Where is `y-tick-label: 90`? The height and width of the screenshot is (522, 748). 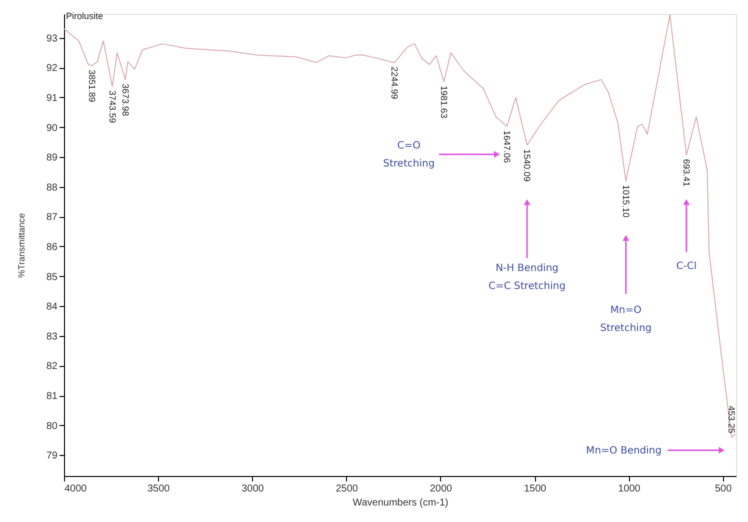 y-tick-label: 90 is located at coordinates (52, 128).